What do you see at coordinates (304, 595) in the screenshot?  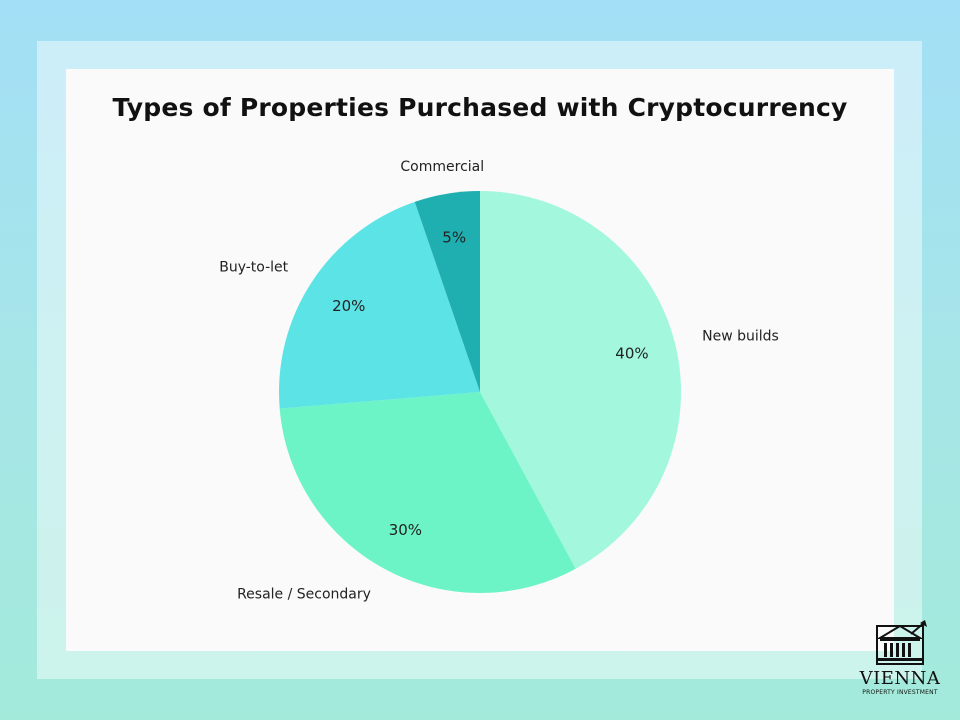 I see `slice-category-label: Resale / Secondary` at bounding box center [304, 595].